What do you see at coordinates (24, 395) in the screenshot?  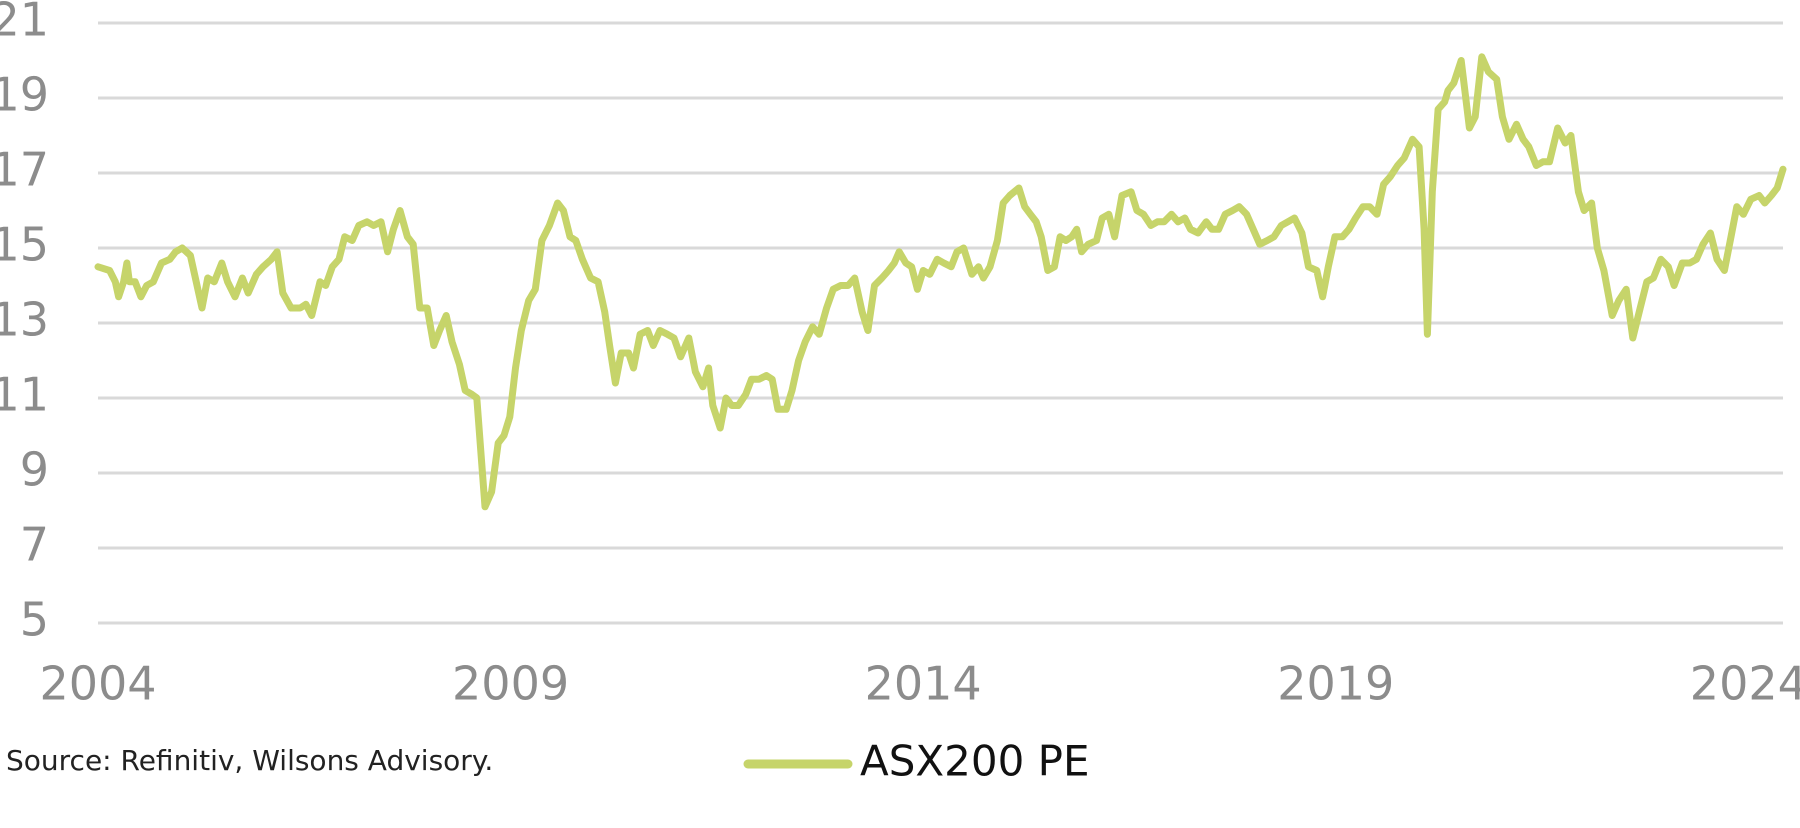 I see `y-tick-label: 11` at bounding box center [24, 395].